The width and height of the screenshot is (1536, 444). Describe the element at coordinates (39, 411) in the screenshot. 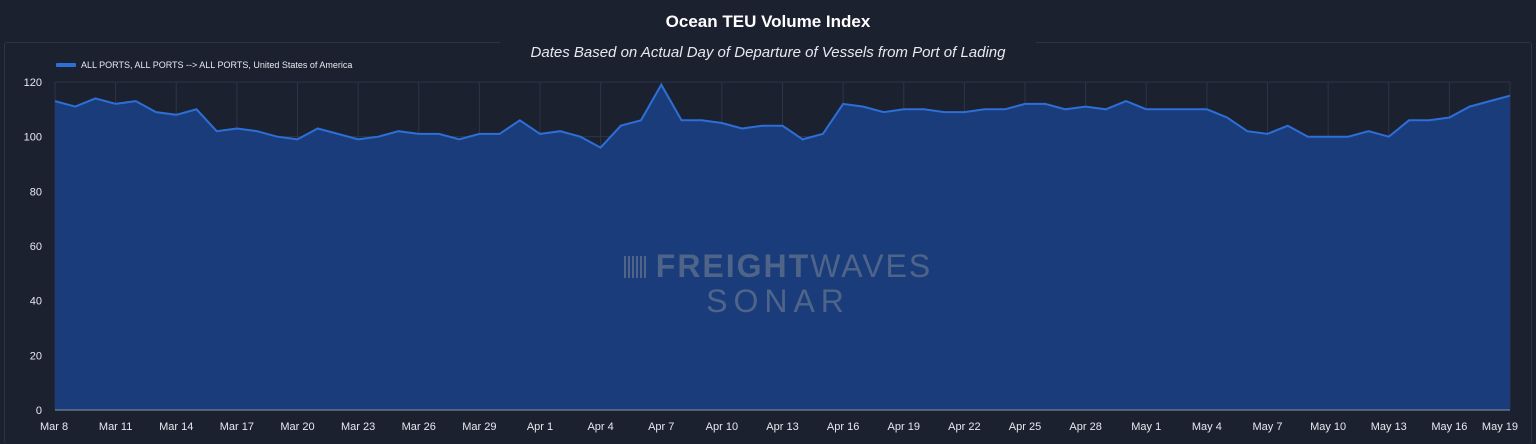

I see `y-tick-label: 0` at that location.